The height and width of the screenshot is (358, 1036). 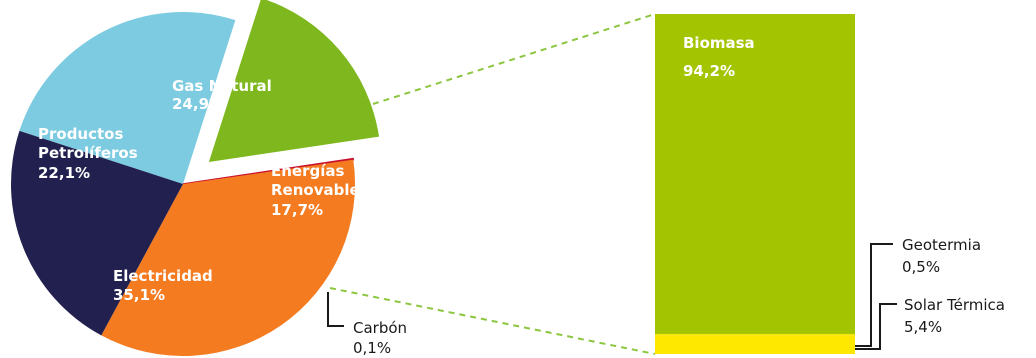 I want to click on bar-segment-geotermia, so click(x=755, y=334).